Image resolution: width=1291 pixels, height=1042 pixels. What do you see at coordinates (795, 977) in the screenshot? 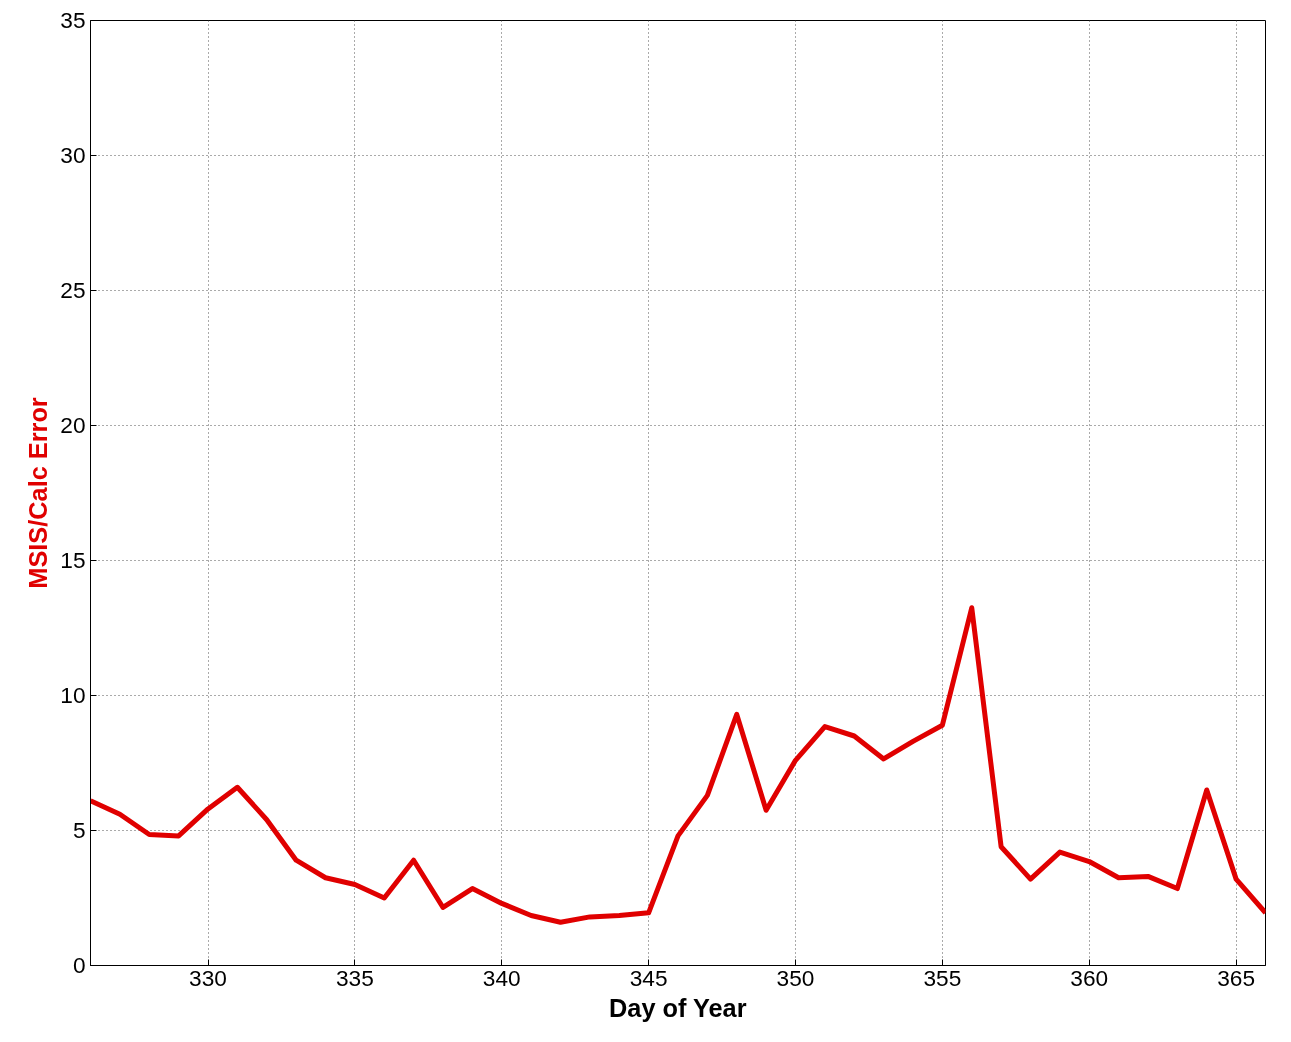
I see `x-tick-label: 350` at bounding box center [795, 977].